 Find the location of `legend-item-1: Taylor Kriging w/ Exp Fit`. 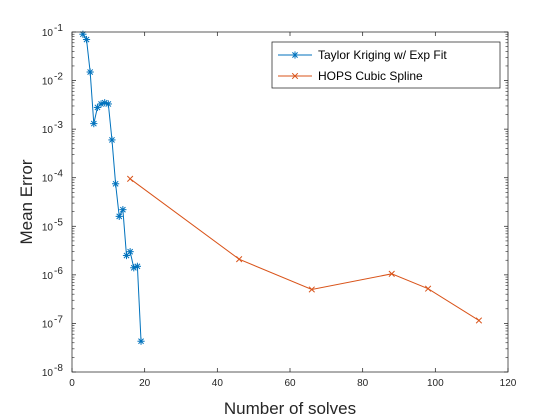

legend-item-1: Taylor Kriging w/ Exp Fit is located at coordinates (362, 55).